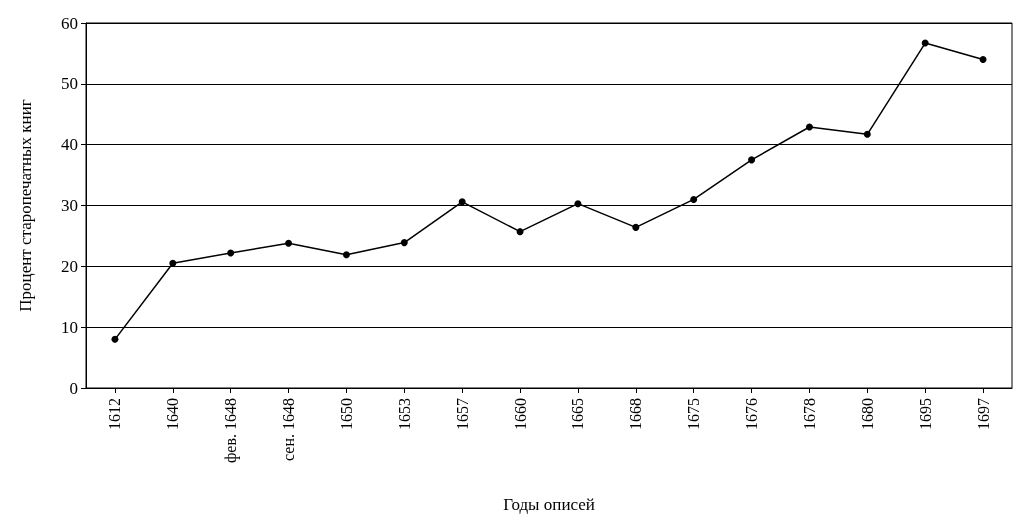  Describe the element at coordinates (925, 414) in the screenshot. I see `x-tick-label: 1695` at that location.